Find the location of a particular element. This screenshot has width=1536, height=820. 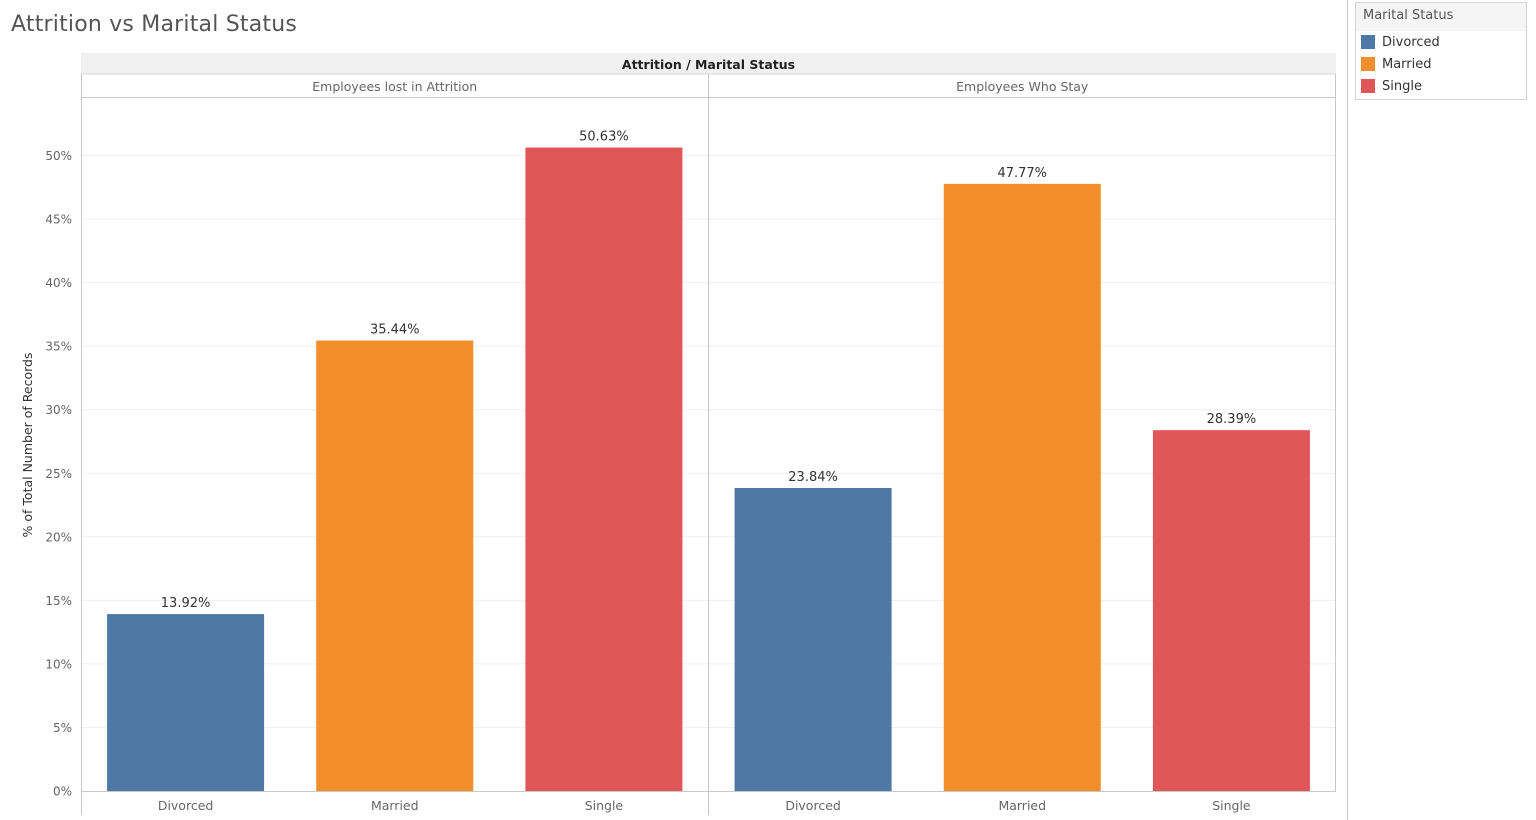

header-band is located at coordinates (708, 63).